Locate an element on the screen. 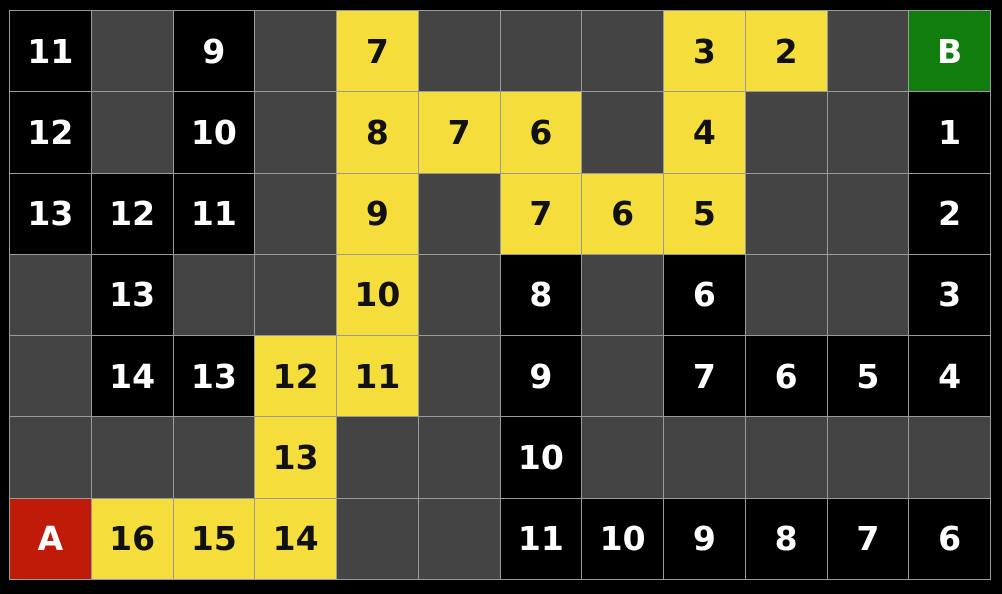  grid-cell: A is located at coordinates (50, 538).